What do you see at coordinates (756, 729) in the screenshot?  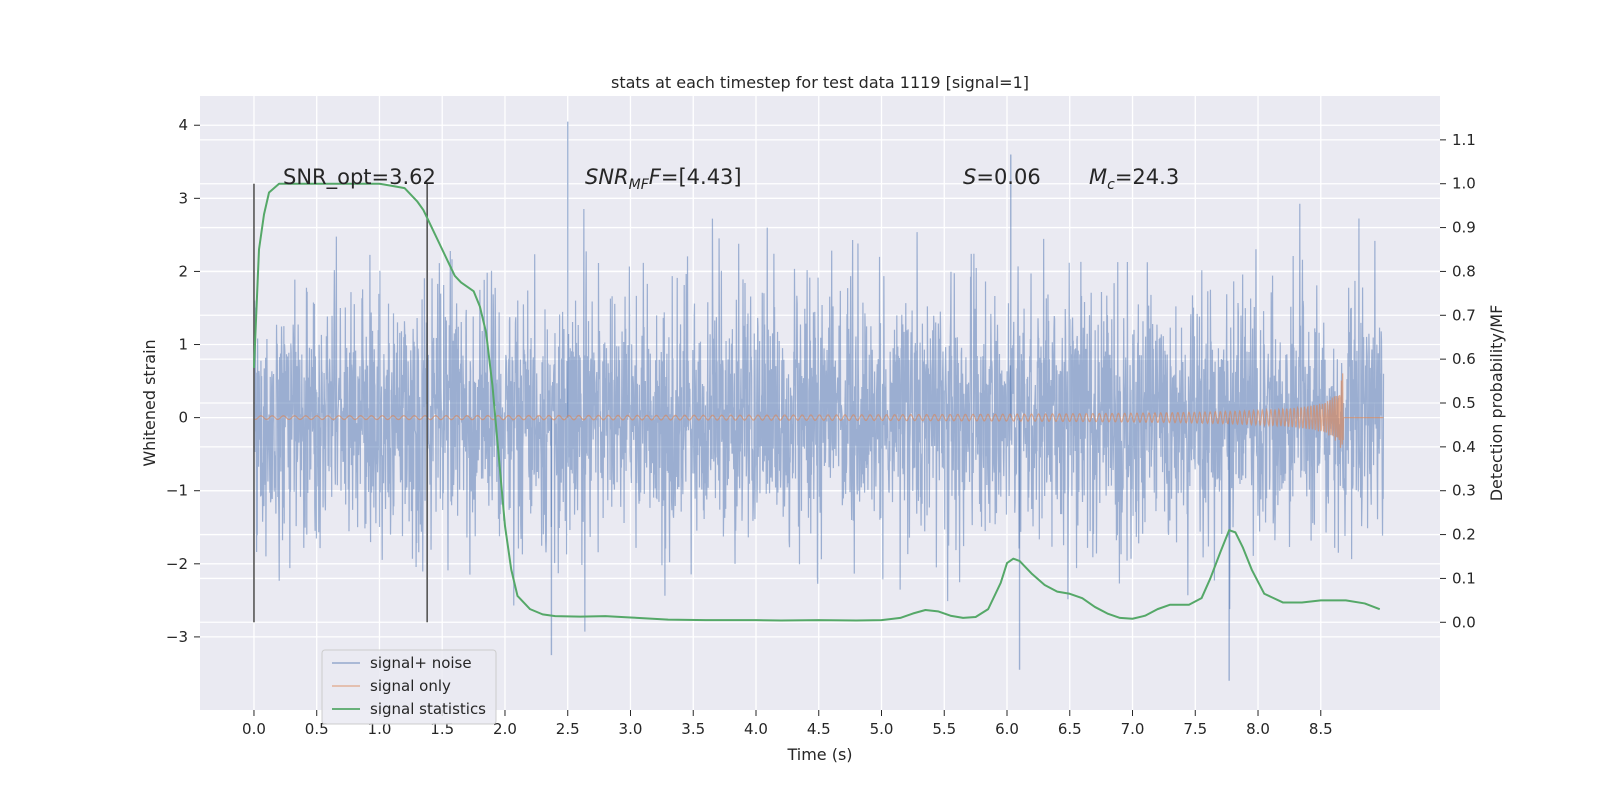 I see `x-tick-label-8: 4.0` at bounding box center [756, 729].